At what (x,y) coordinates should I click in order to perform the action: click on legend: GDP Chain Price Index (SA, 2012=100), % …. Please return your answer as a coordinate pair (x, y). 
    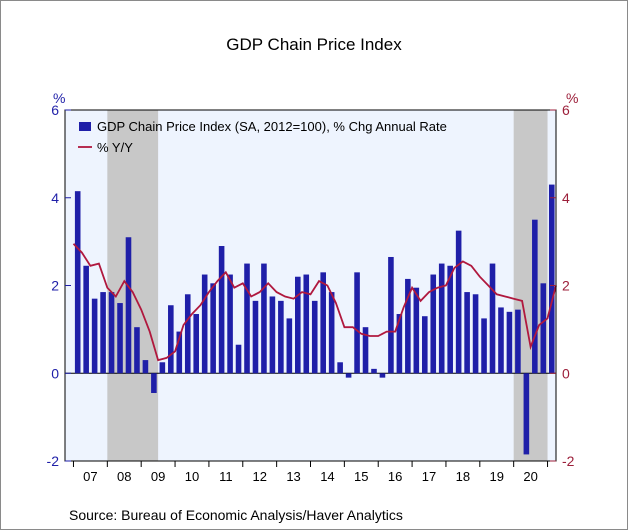
    Looking at the image, I should click on (262, 137).